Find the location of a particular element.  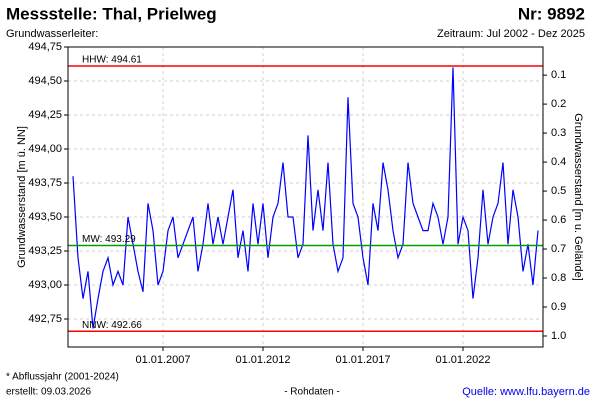

y2-tick-label: 0.5 is located at coordinates (558, 191).